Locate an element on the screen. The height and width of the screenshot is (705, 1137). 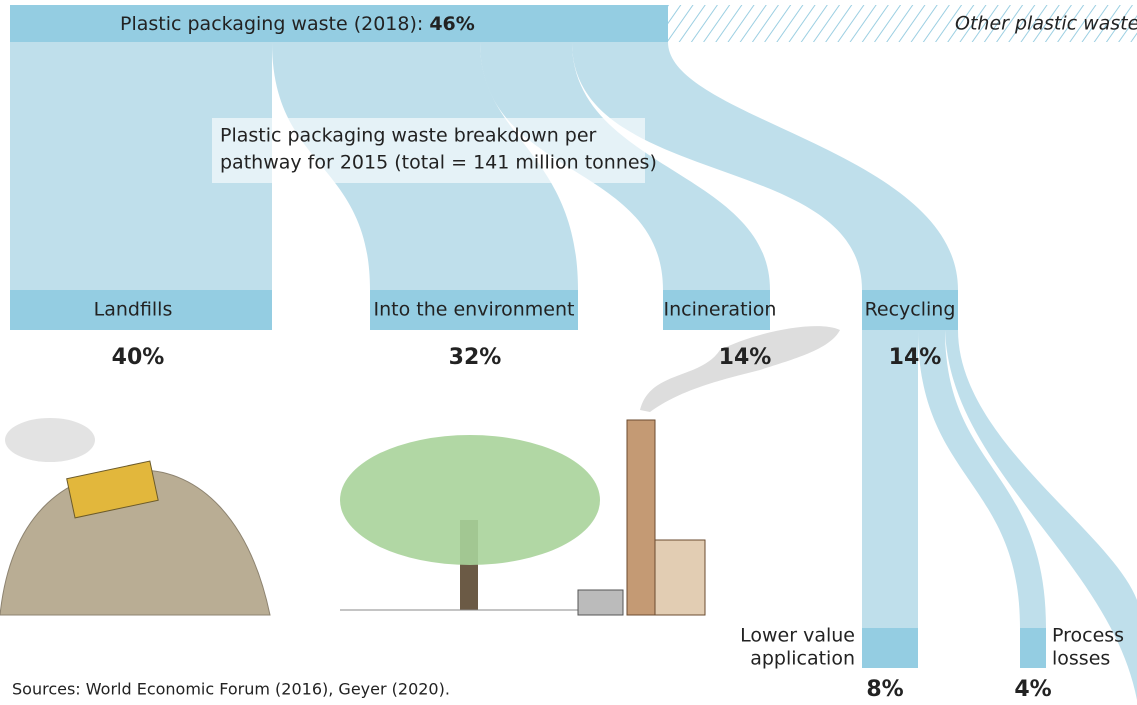
flow-other is located at coordinates (1041, 515).